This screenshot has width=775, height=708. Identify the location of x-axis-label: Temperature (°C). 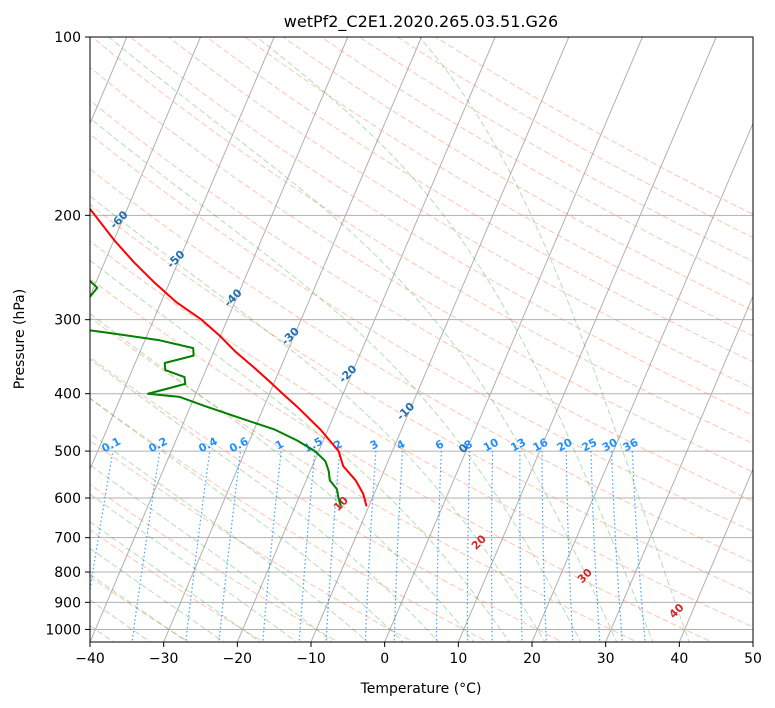
(421, 689).